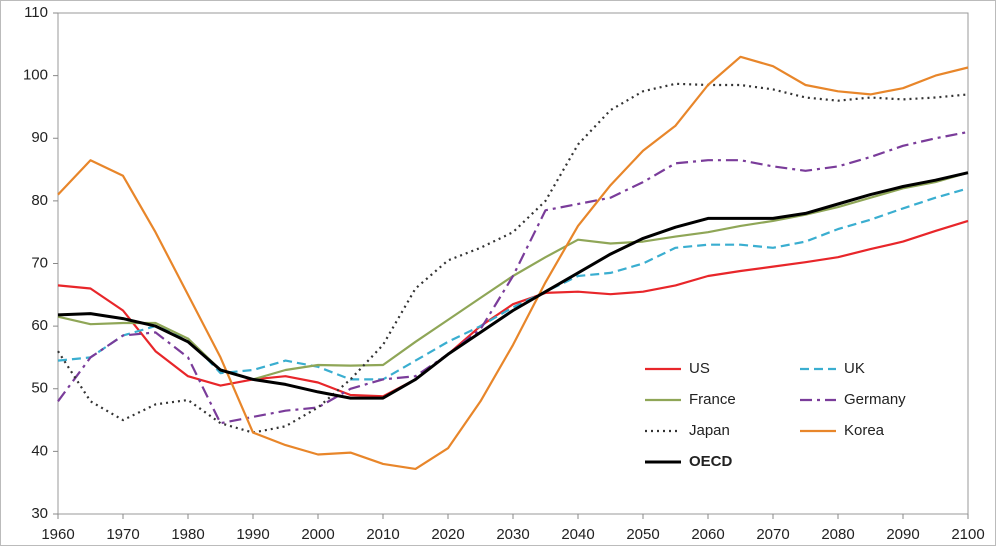 The image size is (996, 546). Describe the element at coordinates (39, 262) in the screenshot. I see `y-tick-label: 70` at that location.